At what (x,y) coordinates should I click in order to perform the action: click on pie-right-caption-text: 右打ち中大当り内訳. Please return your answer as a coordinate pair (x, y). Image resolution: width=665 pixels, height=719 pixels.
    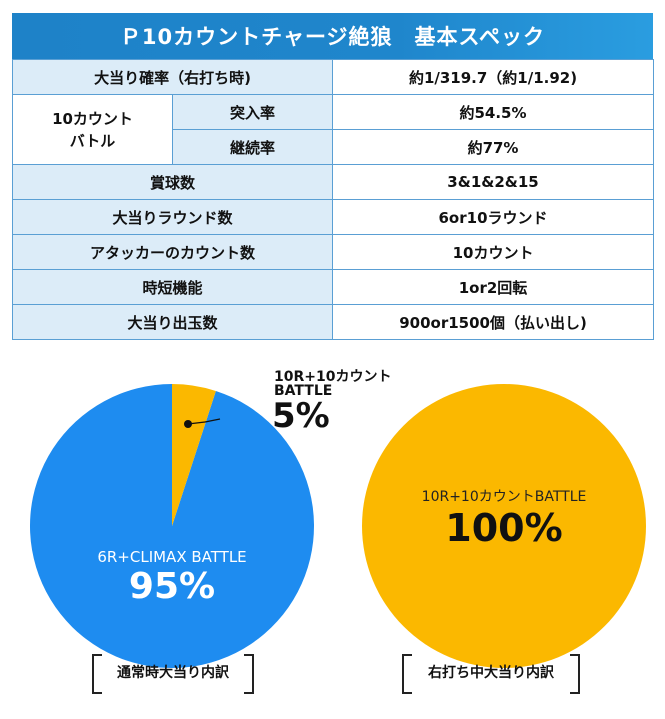
    Looking at the image, I should click on (491, 673).